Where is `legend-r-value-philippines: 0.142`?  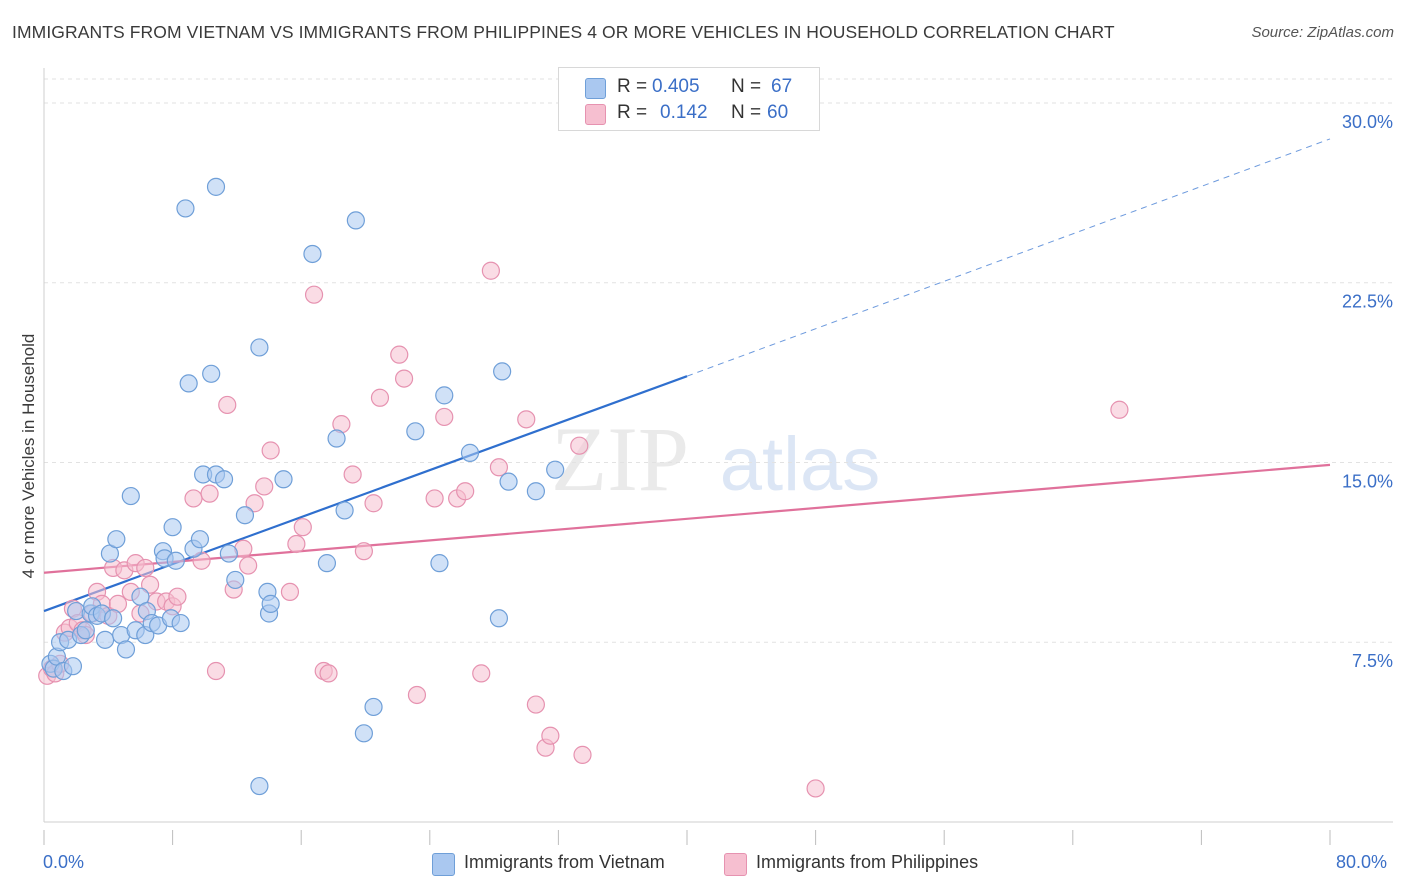 legend-r-value-philippines: 0.142 is located at coordinates (684, 112).